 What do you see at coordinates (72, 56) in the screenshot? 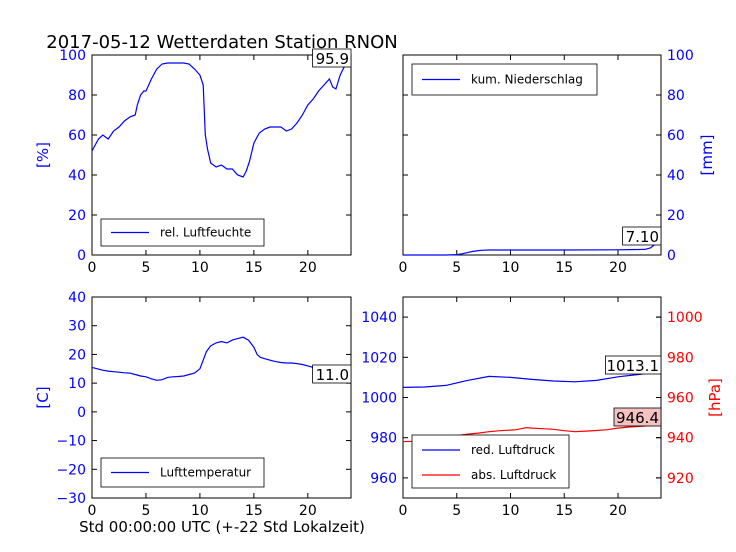
I see `humidity-ytick-label: 100` at bounding box center [72, 56].